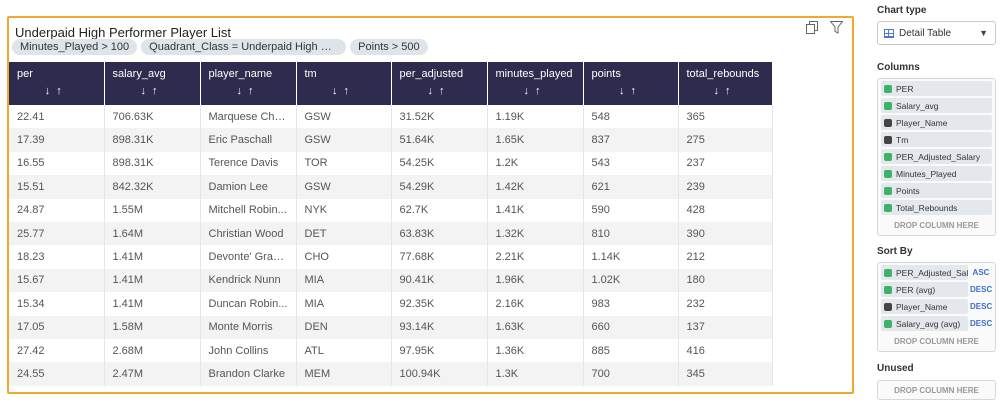 This screenshot has width=1000, height=405. What do you see at coordinates (936, 88) in the screenshot?
I see `column-pill: PER` at bounding box center [936, 88].